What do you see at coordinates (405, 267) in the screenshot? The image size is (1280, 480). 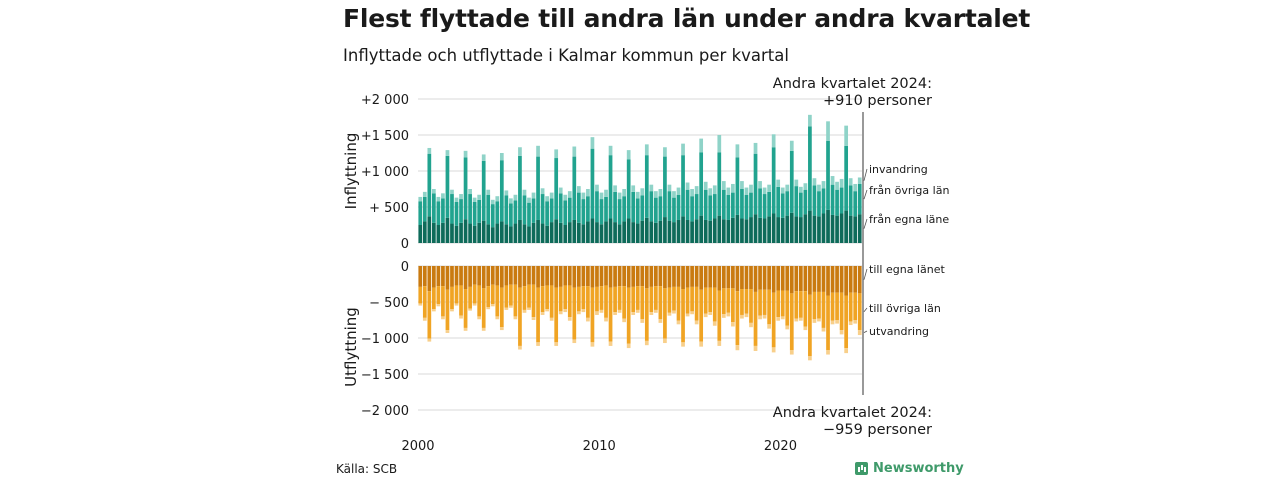 I see `y-tick-label: 0` at bounding box center [405, 267].